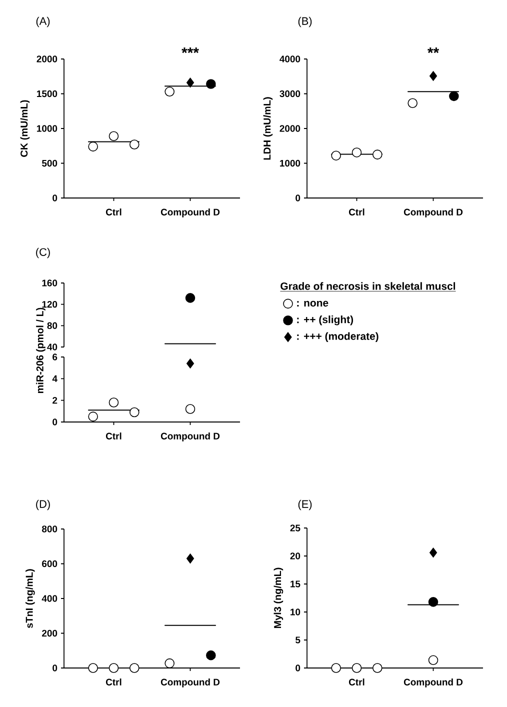 This screenshot has height=707, width=507. What do you see at coordinates (30, 598) in the screenshot?
I see `y-axis-title: sTnI (ng/mL)` at bounding box center [30, 598].